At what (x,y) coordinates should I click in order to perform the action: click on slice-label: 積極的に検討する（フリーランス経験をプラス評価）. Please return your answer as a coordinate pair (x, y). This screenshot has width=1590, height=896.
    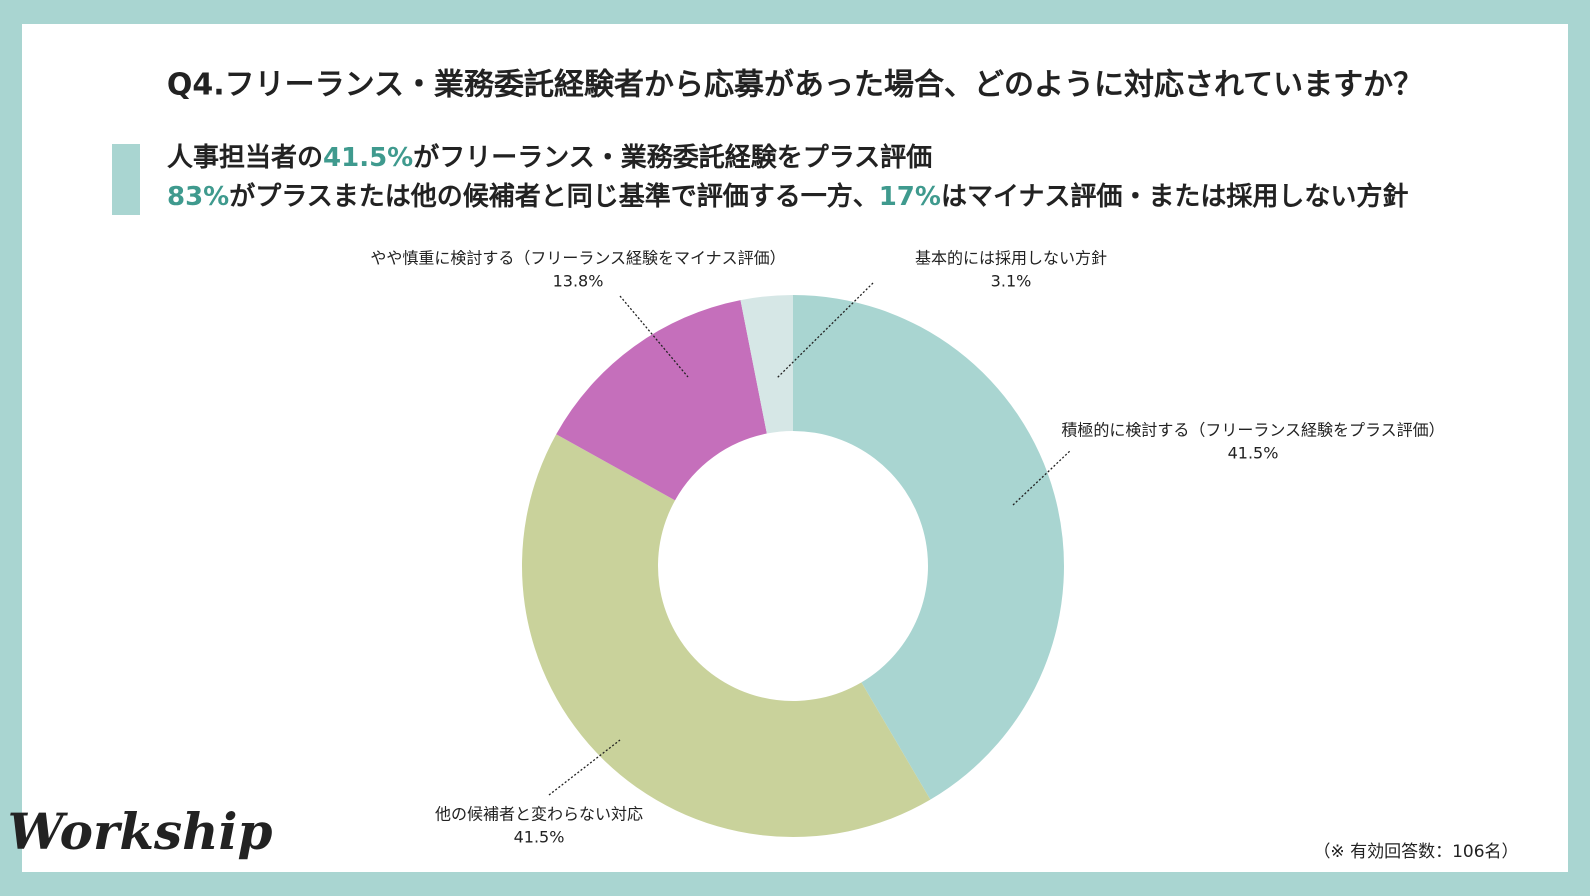
    Looking at the image, I should click on (1252, 430).